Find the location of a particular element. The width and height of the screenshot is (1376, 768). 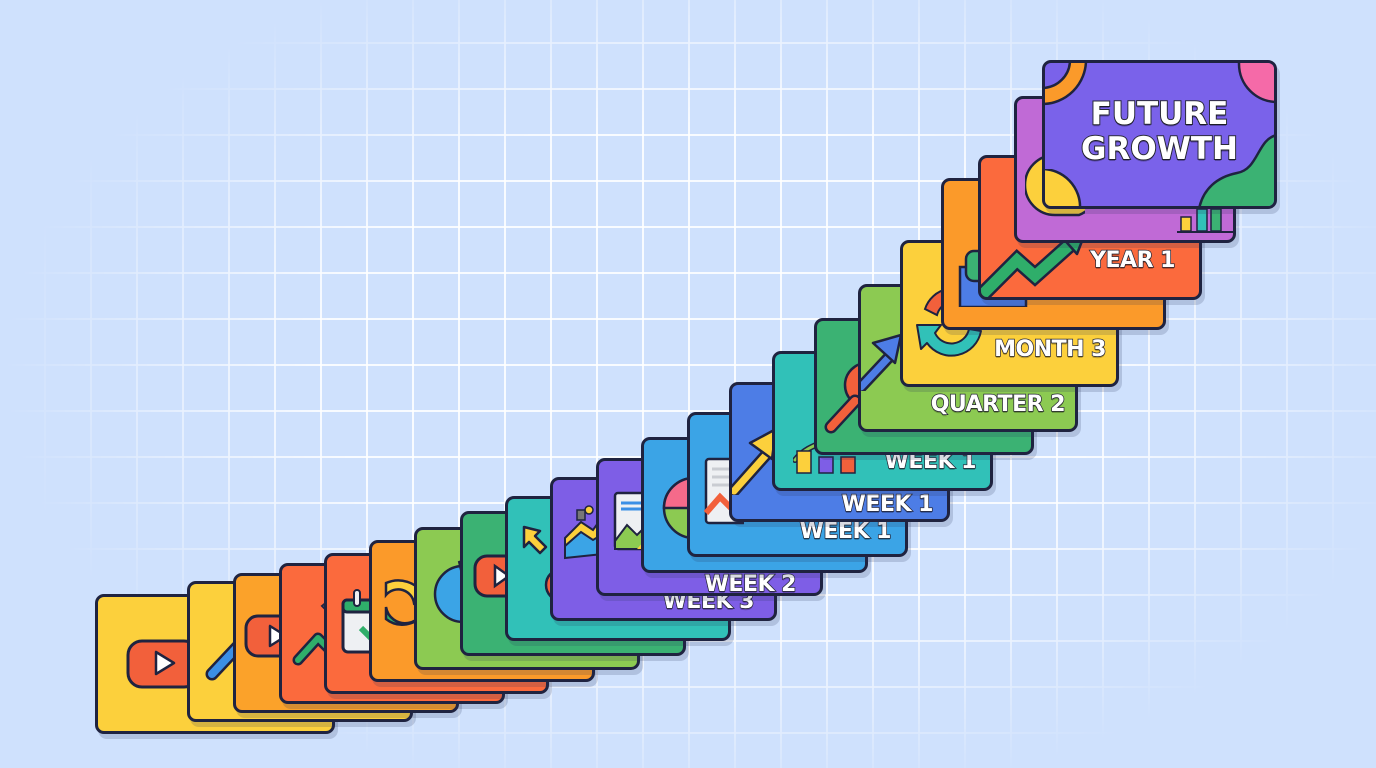

decorative-yellow-circle-icon is located at coordinates (1068, 187).